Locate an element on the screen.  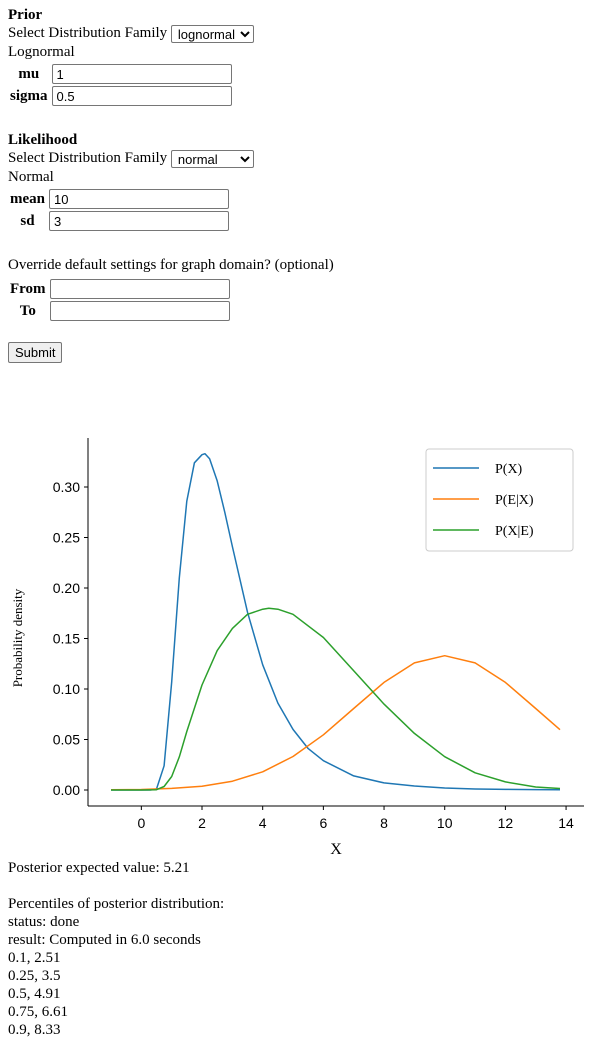
status-line: status: done is located at coordinates (44, 922).